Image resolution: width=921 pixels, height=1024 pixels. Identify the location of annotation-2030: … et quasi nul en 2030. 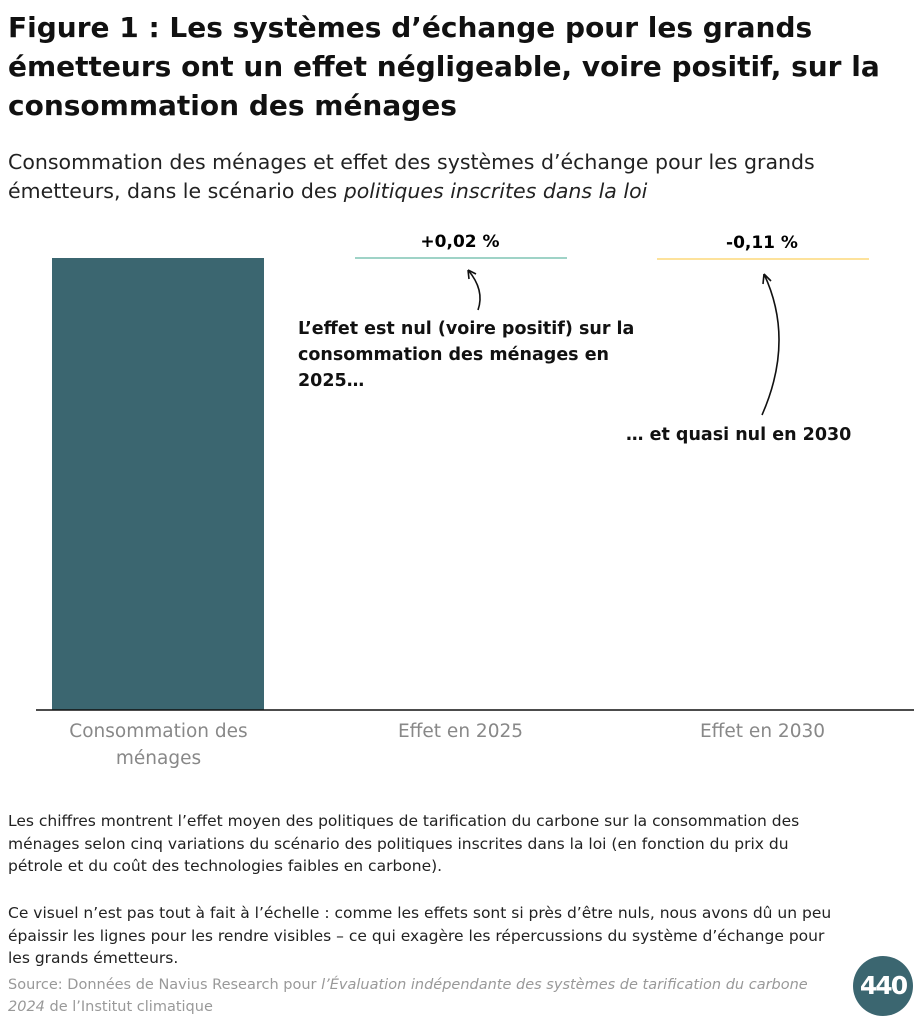
(739, 435).